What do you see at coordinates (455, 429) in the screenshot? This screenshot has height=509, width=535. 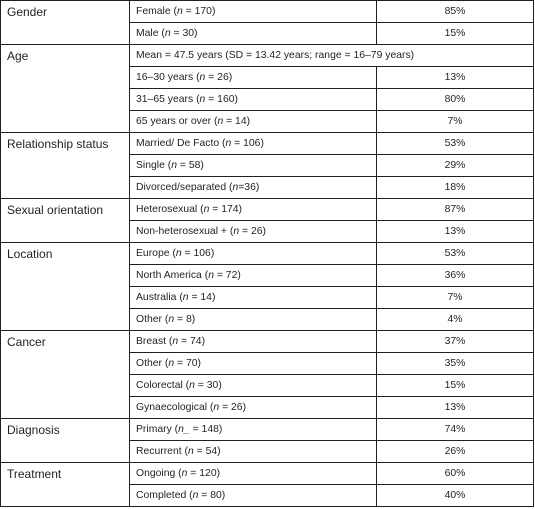 I see `percent-cell: 74%` at bounding box center [455, 429].